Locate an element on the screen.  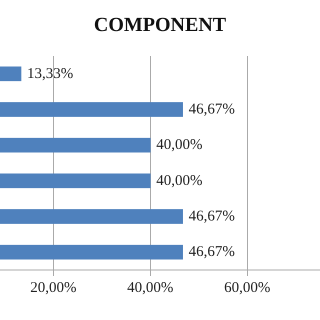
data-label: 13,33% is located at coordinates (50, 74).